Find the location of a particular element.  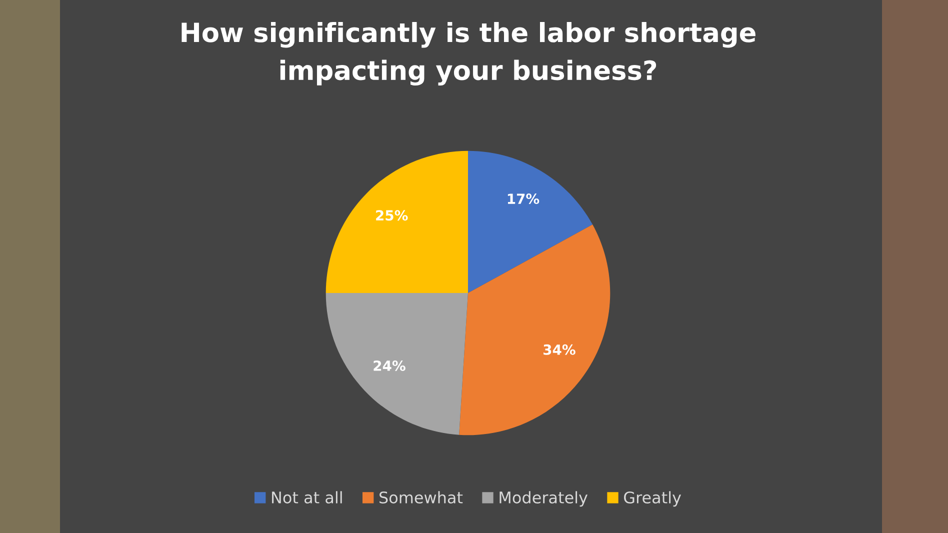

legend-label: Somewhat is located at coordinates (421, 497).